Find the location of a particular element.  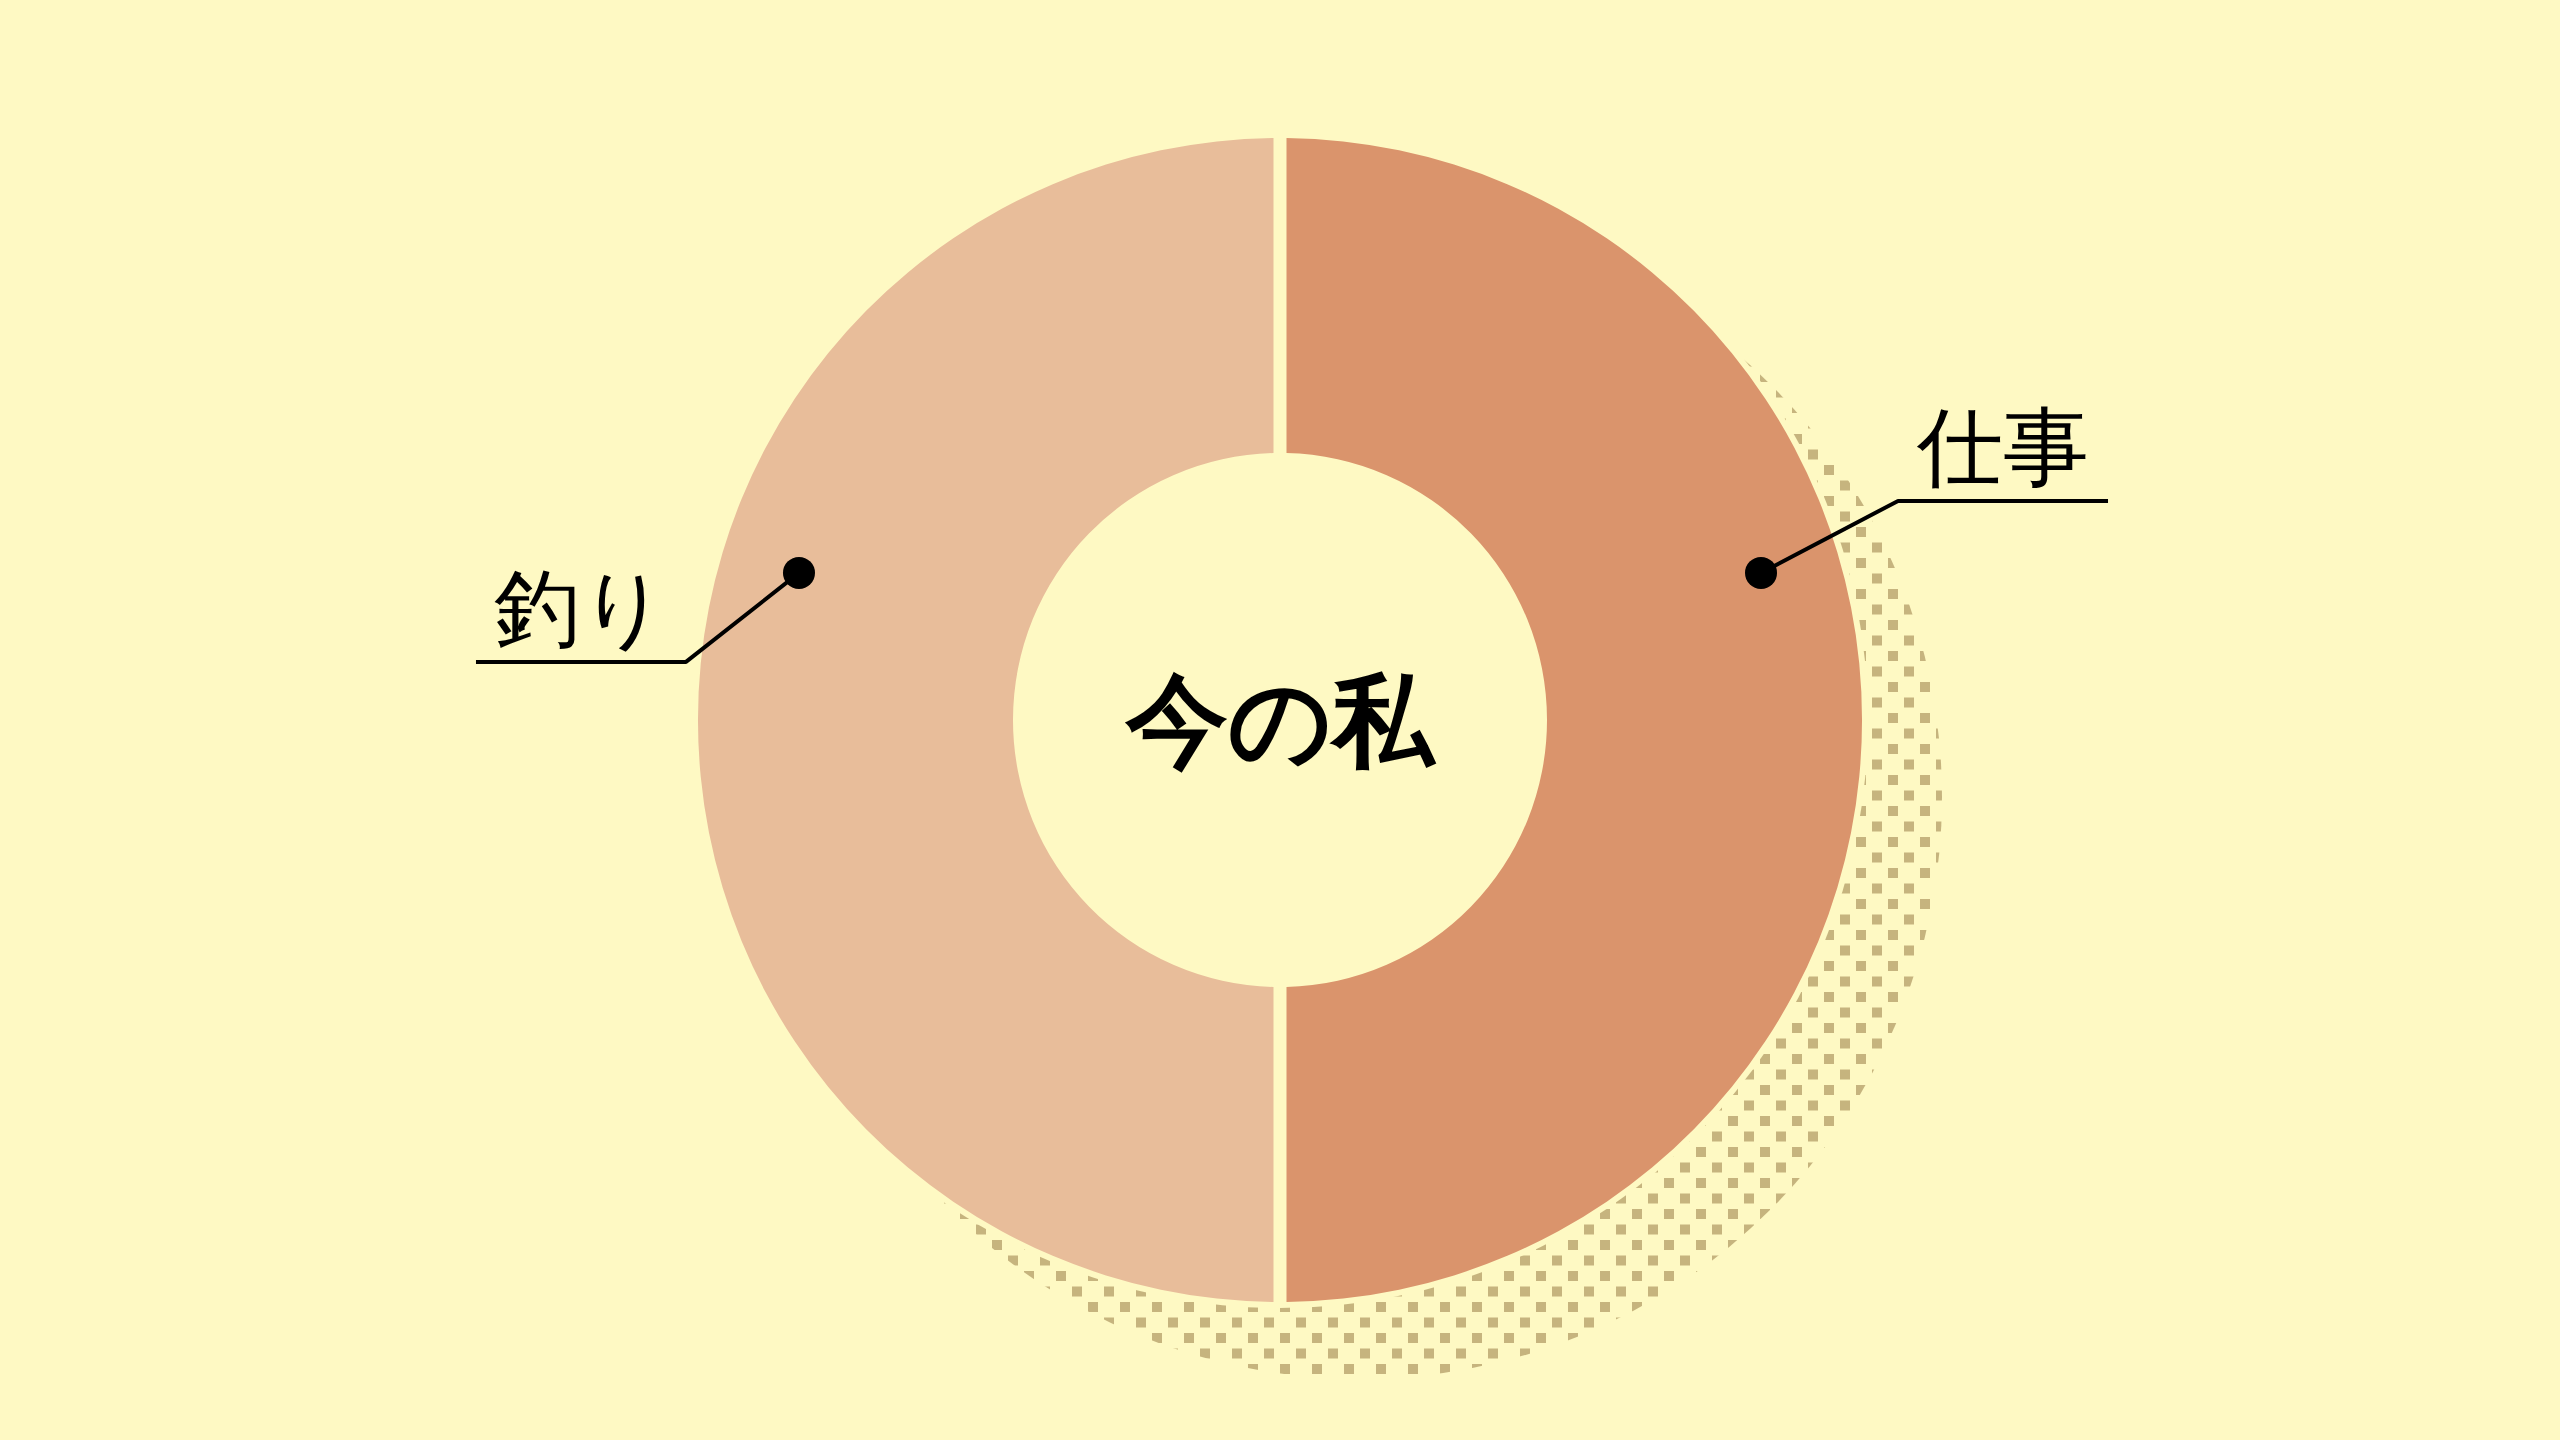

text: 今の私 is located at coordinates (1280, 720).